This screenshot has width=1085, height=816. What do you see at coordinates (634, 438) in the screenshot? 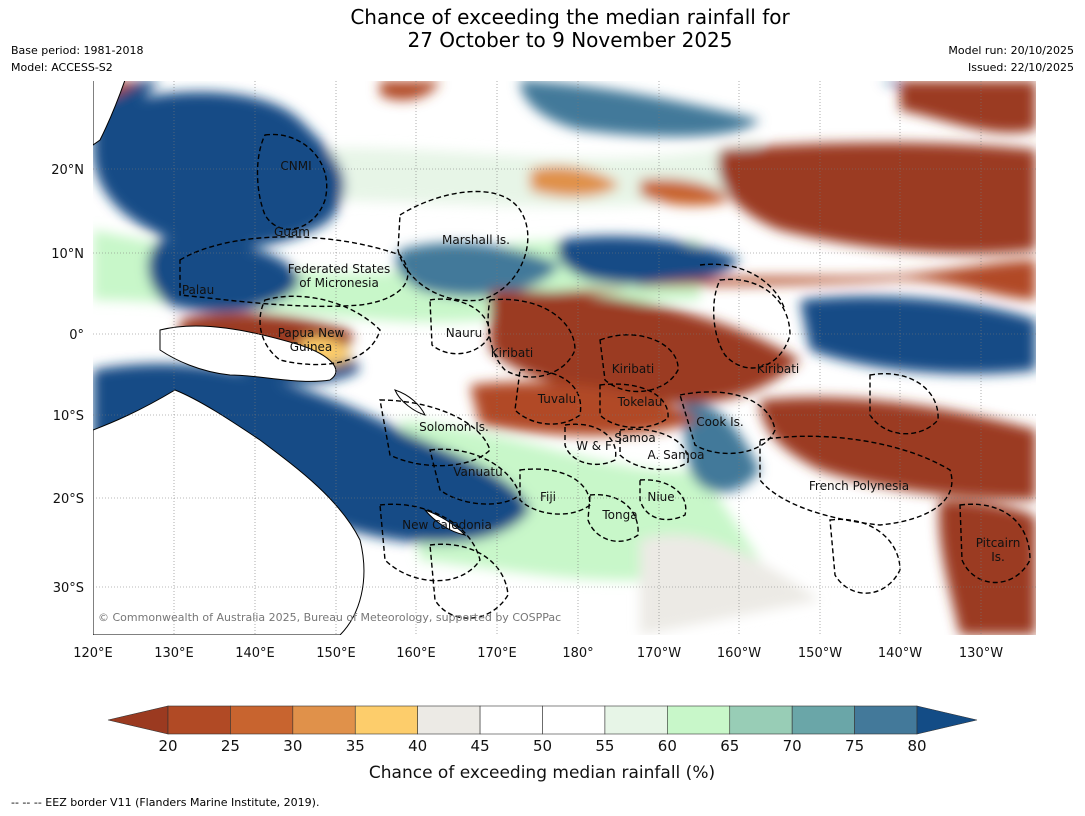
I see `region-label: Samoa` at bounding box center [634, 438].